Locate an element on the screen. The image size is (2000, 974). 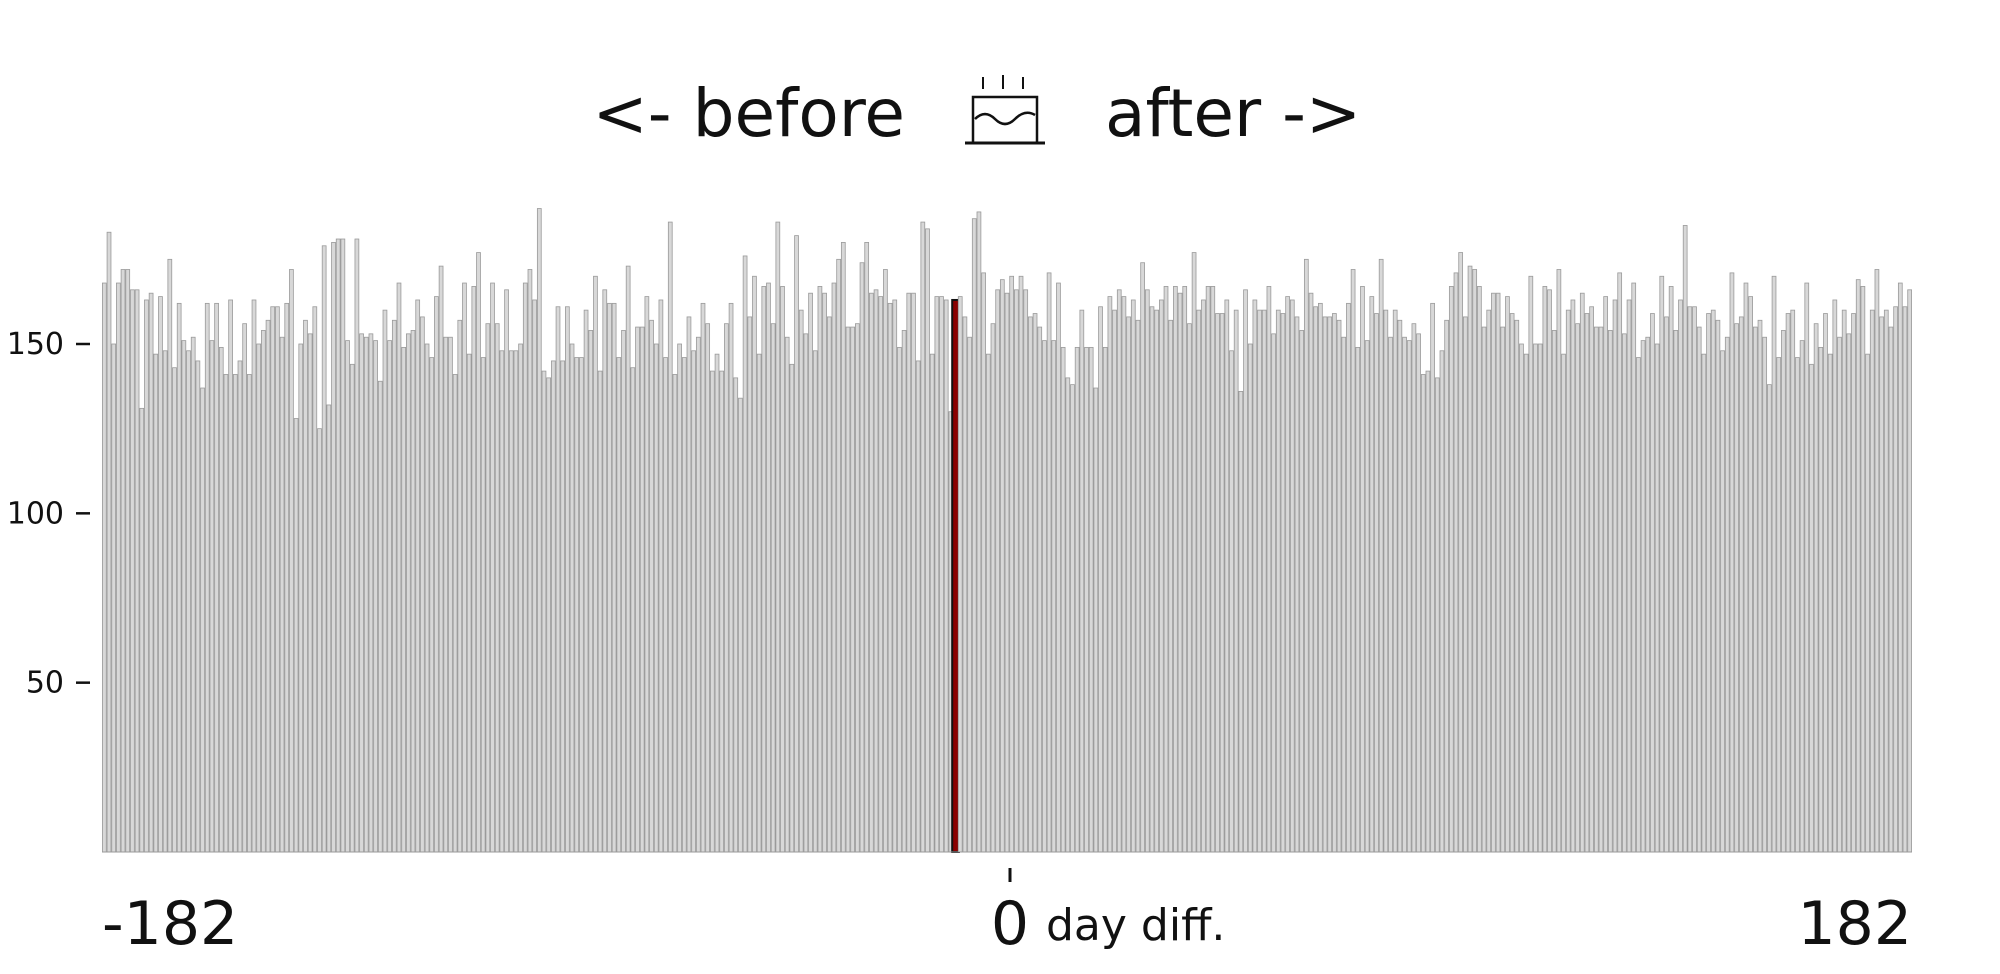
x-axis: -182 0 day diff. 182 is located at coordinates (1007, 913).